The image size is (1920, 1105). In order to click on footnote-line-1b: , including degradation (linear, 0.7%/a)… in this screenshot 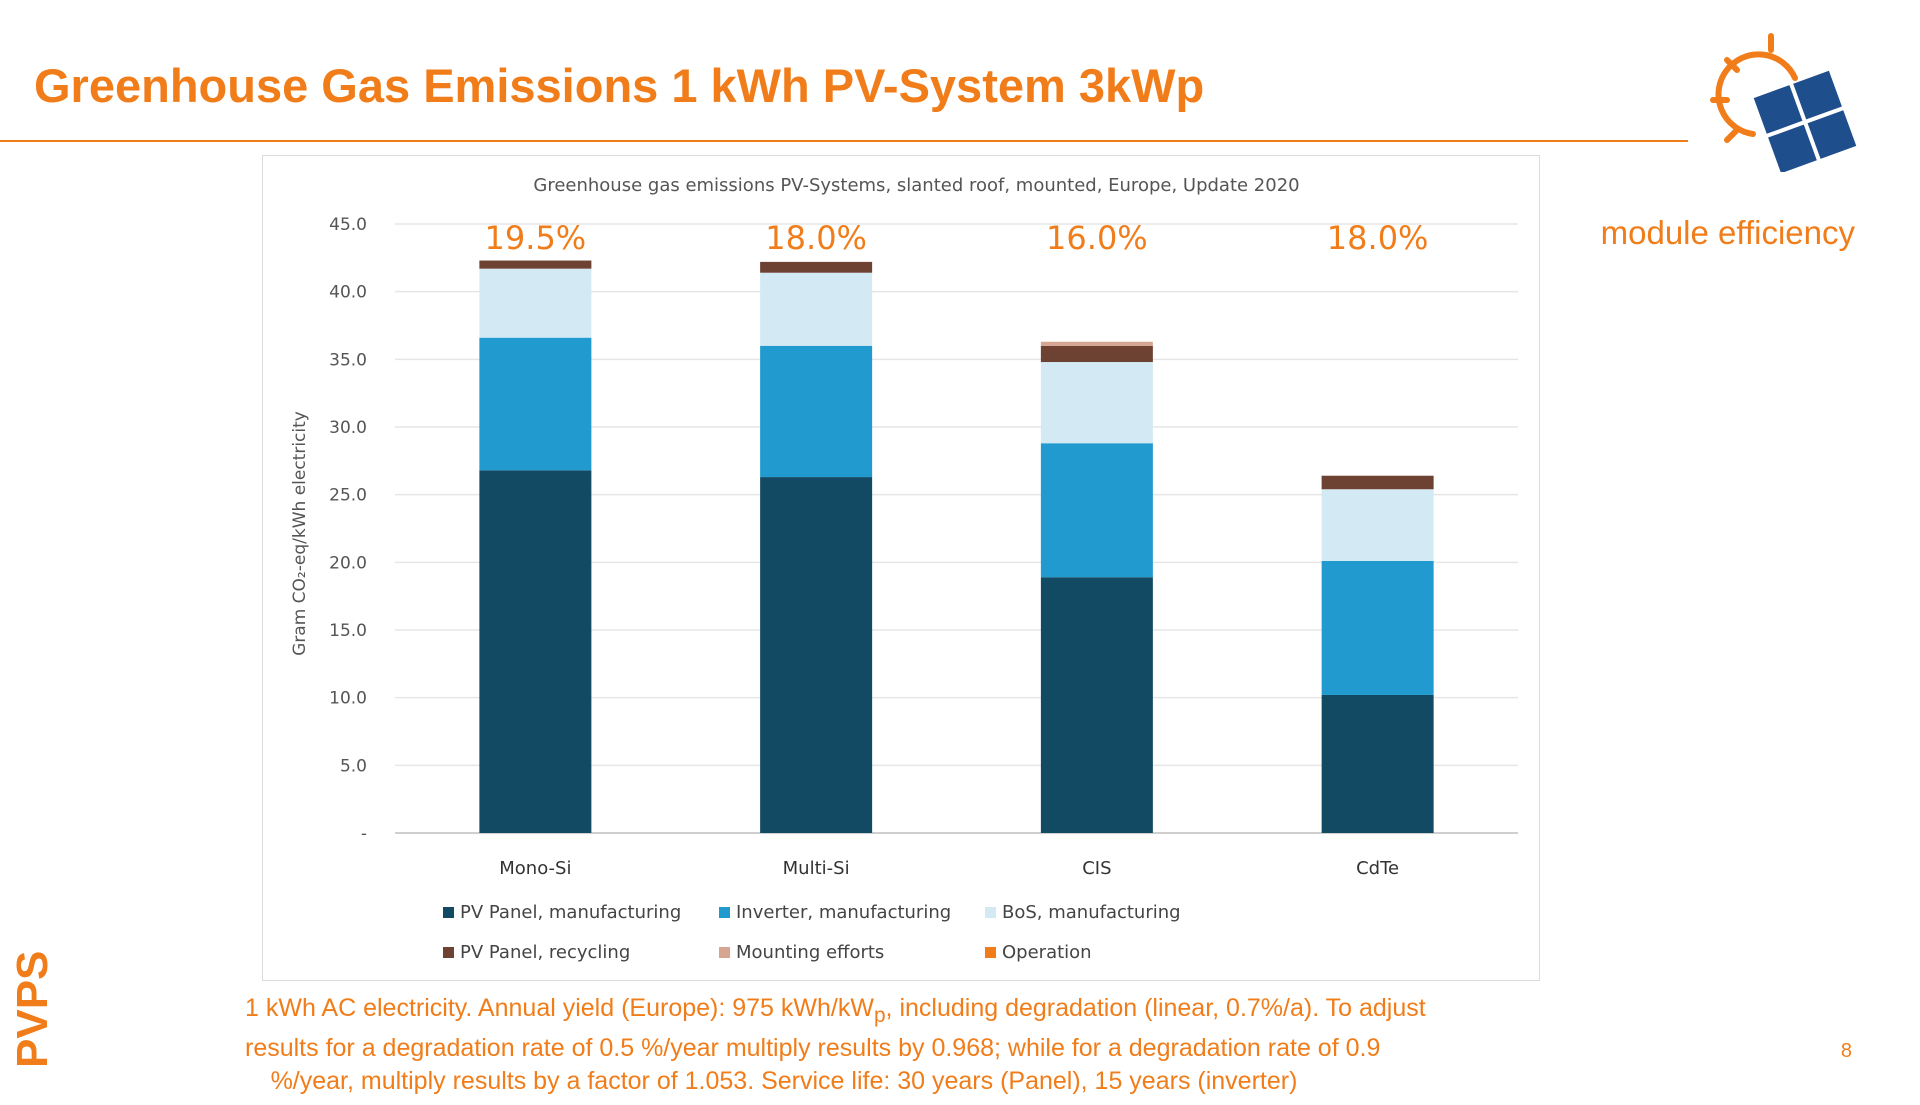, I will do `click(1155, 1008)`.